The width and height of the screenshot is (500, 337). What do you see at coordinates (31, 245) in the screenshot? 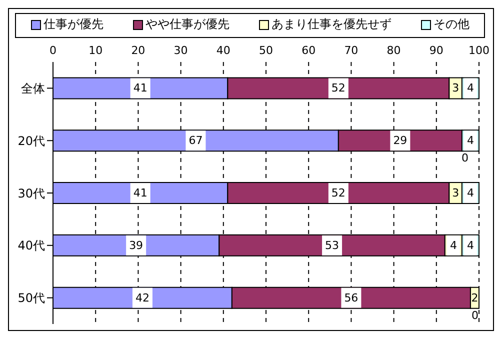
I see `y-tick-label: 40代` at bounding box center [31, 245].